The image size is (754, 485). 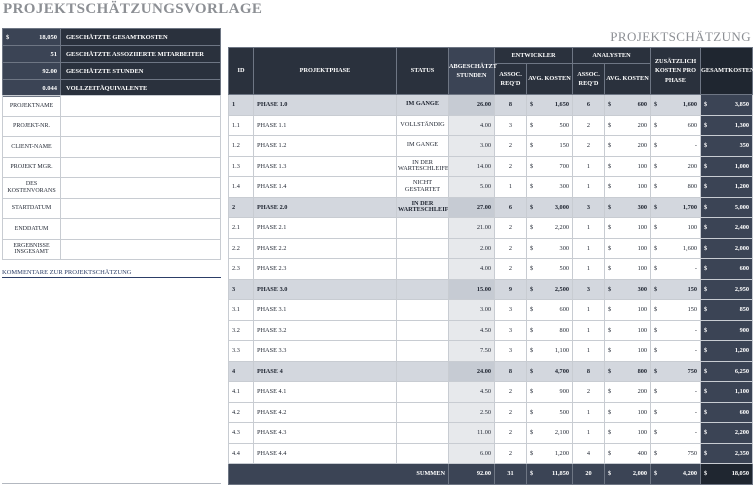 I want to click on comments-area-bottom, so click(x=111, y=483).